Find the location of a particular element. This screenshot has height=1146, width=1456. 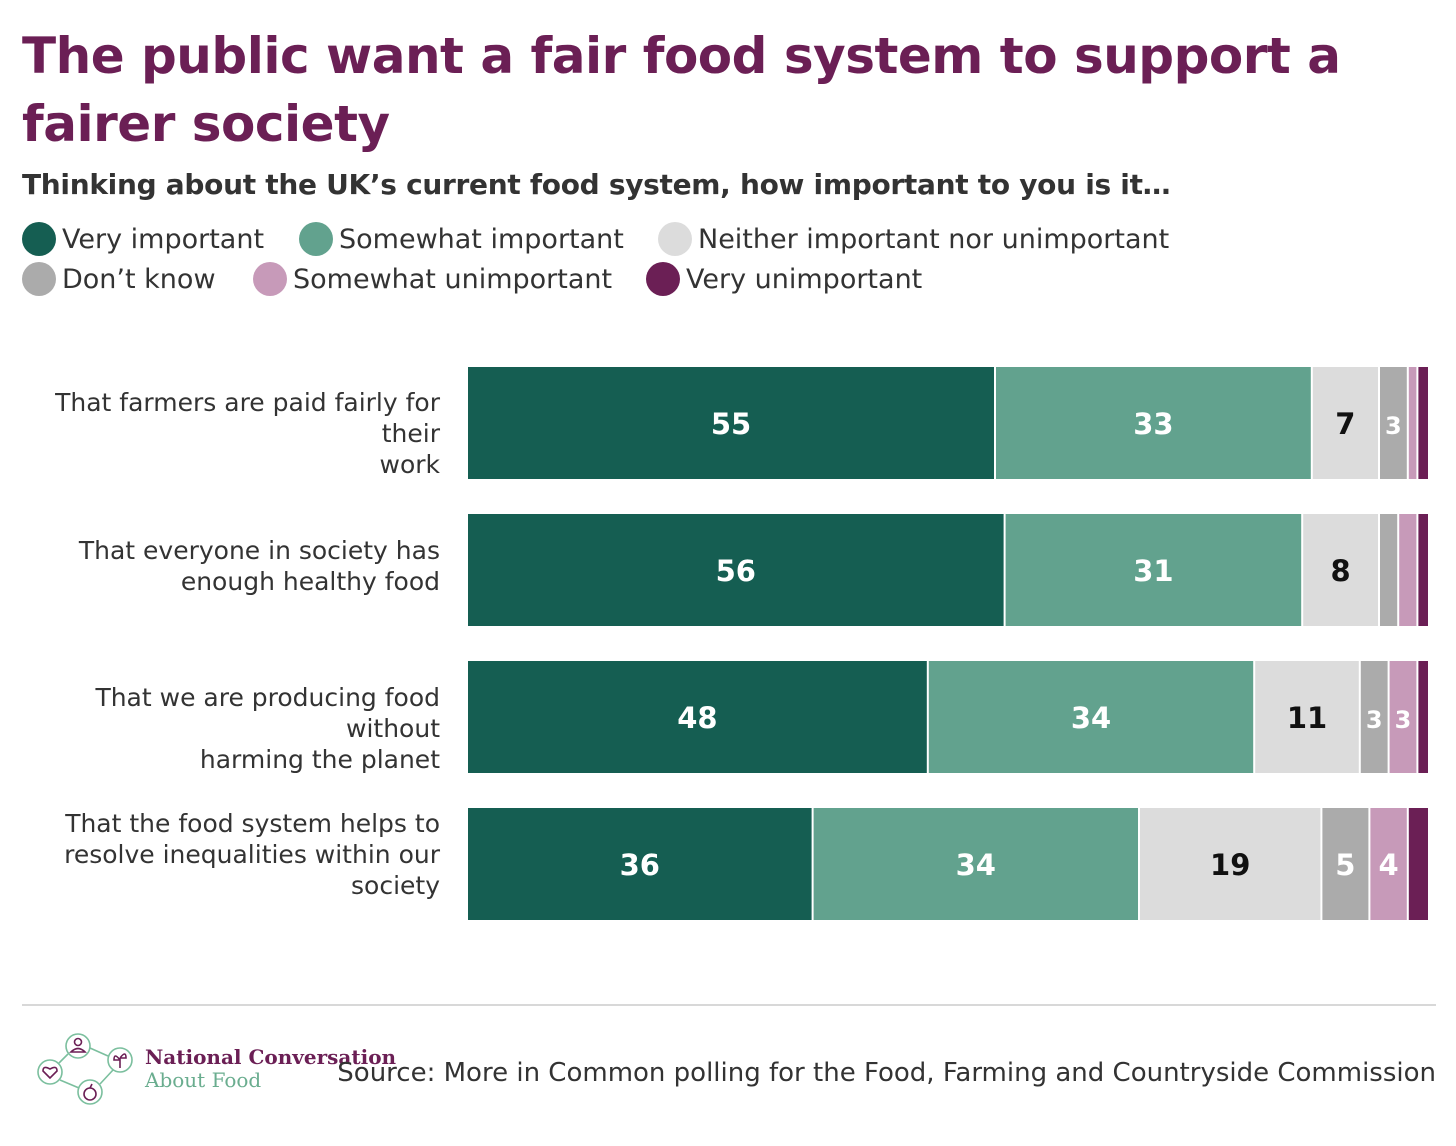

legend-swatch-somewhat-important is located at coordinates (316, 239).